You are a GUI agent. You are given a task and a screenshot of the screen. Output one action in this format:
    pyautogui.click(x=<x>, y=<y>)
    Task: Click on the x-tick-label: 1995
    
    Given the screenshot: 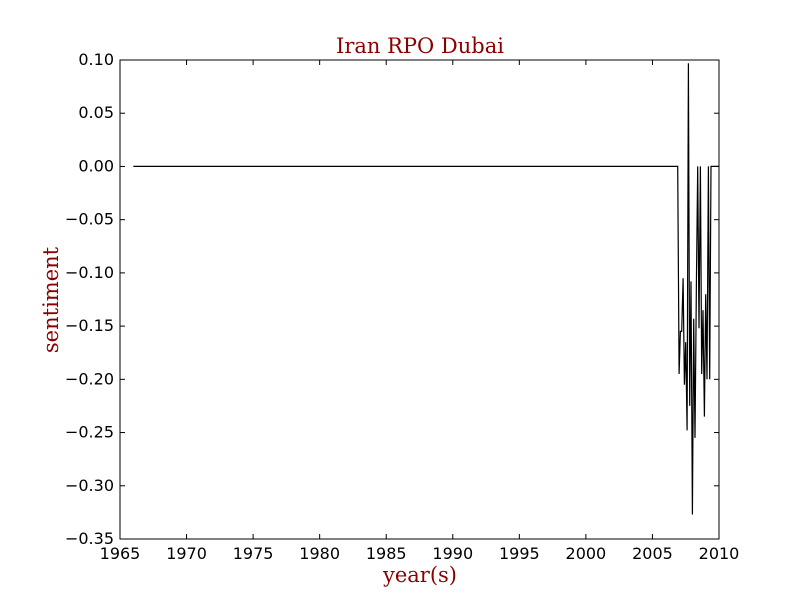 What is the action you would take?
    pyautogui.click(x=519, y=553)
    